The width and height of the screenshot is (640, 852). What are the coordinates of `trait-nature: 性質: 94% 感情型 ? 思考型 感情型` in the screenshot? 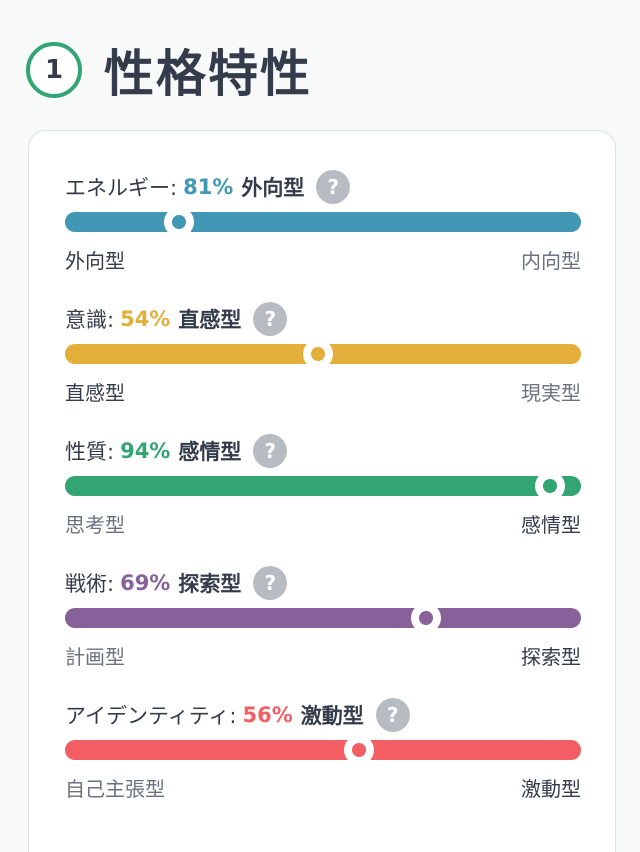 It's located at (323, 466).